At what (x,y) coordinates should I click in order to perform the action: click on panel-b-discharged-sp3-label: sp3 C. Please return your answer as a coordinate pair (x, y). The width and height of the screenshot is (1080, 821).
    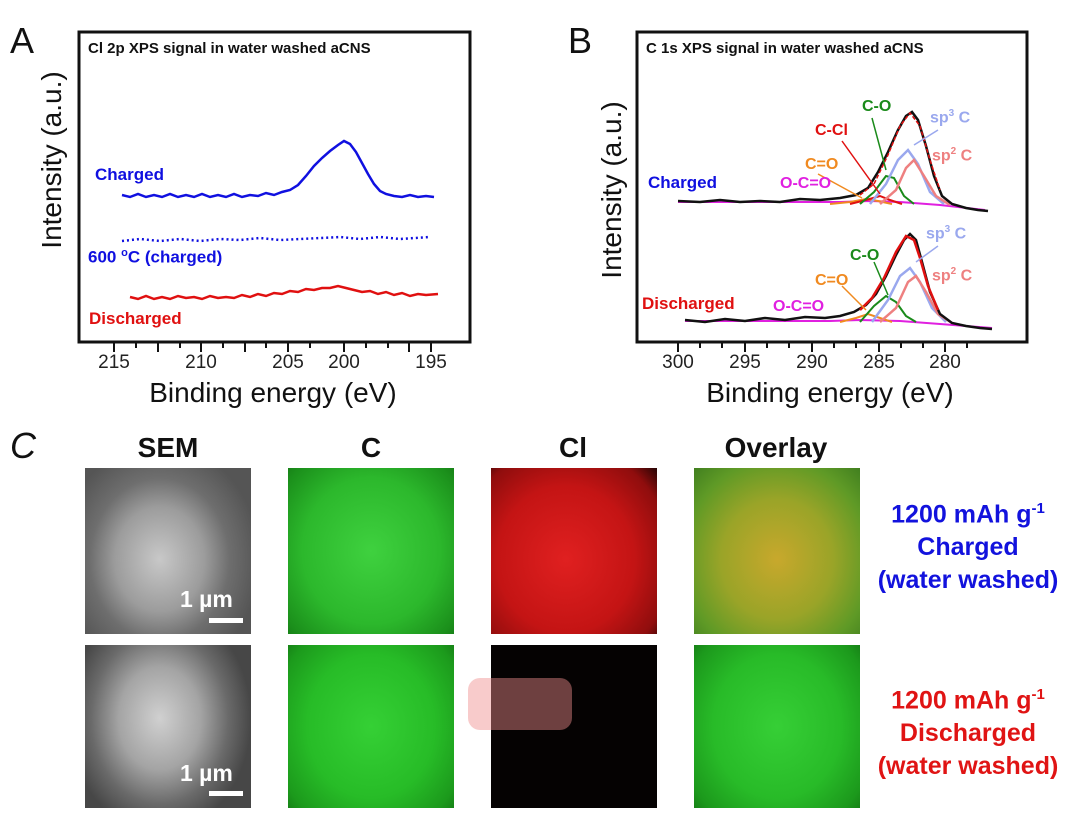
    Looking at the image, I should click on (946, 233).